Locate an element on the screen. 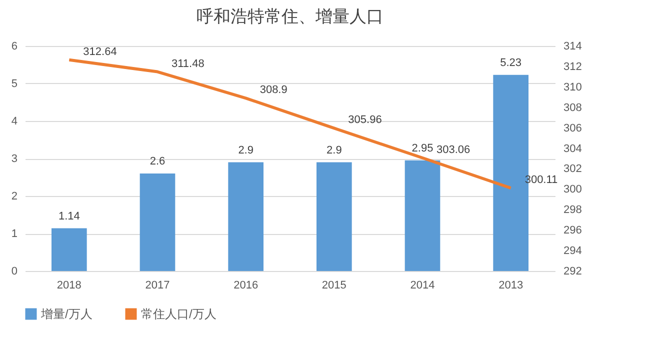 This screenshot has height=346, width=652. data-label: 2.95 is located at coordinates (423, 148).